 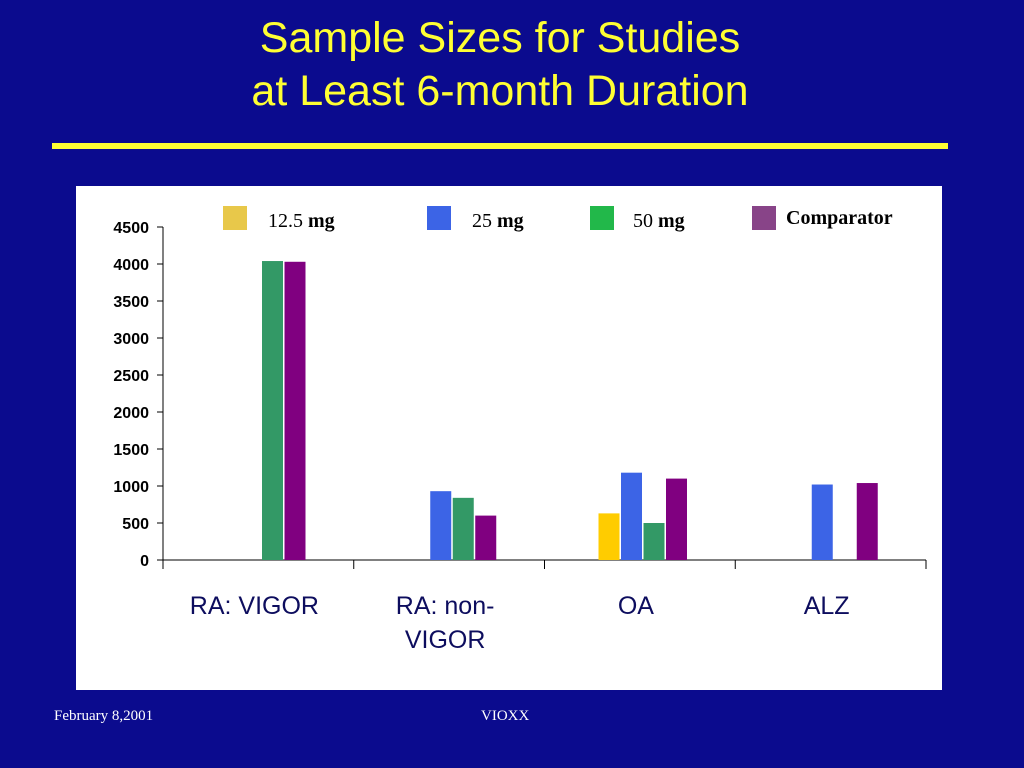 I want to click on category-label: RA: non- VIGOR, so click(x=445, y=623).